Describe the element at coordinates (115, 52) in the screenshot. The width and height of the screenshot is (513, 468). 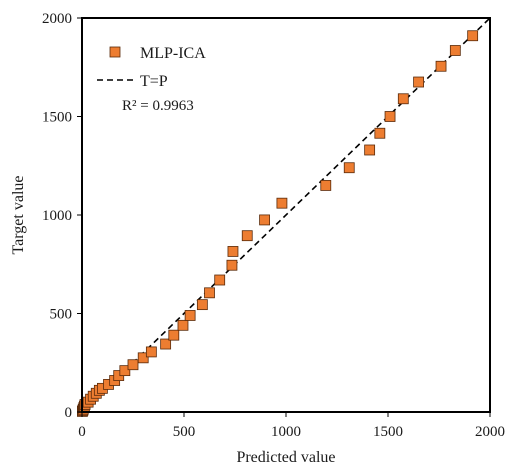
I see `legend-marker-square` at that location.